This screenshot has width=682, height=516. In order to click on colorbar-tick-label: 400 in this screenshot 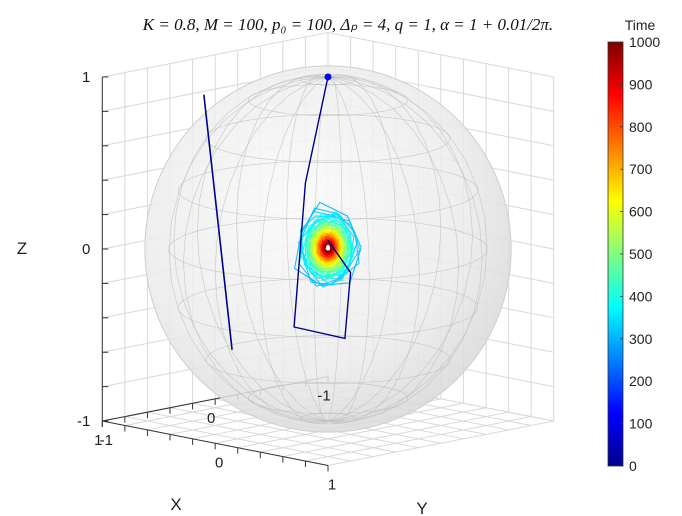, I will do `click(641, 296)`.